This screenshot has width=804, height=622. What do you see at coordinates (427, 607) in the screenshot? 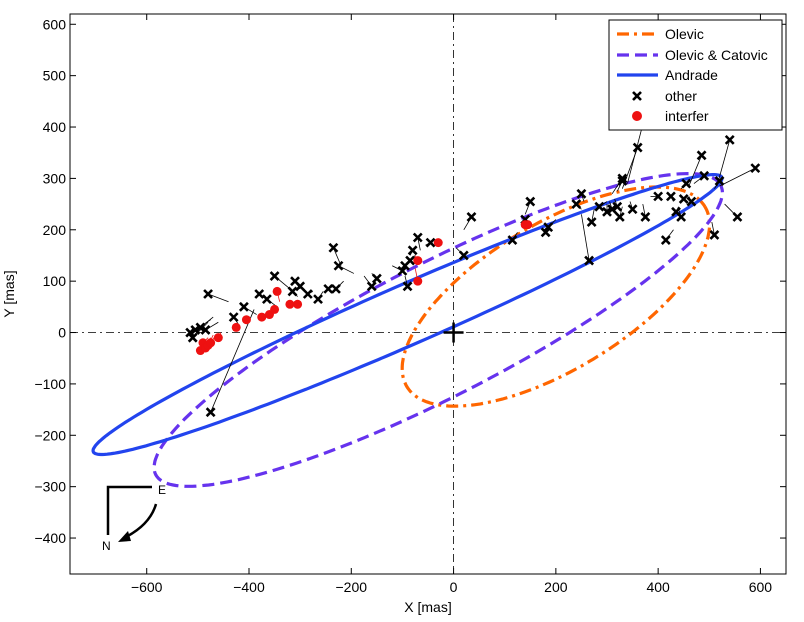
I see `x-axis-title: X [mas]` at bounding box center [427, 607].